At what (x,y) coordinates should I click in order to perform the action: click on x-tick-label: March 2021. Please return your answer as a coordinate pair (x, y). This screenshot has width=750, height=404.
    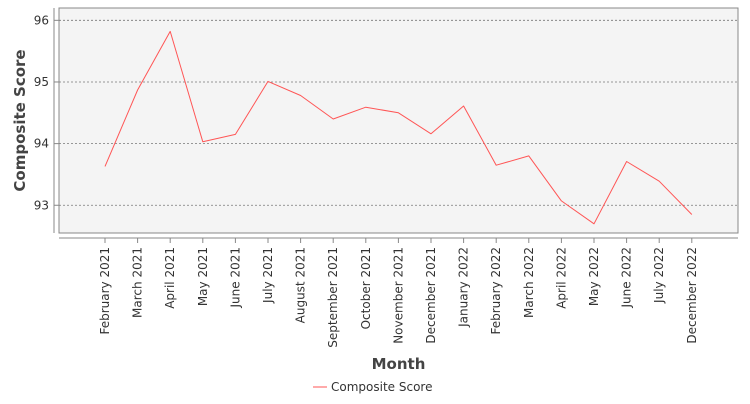
    Looking at the image, I should click on (138, 282).